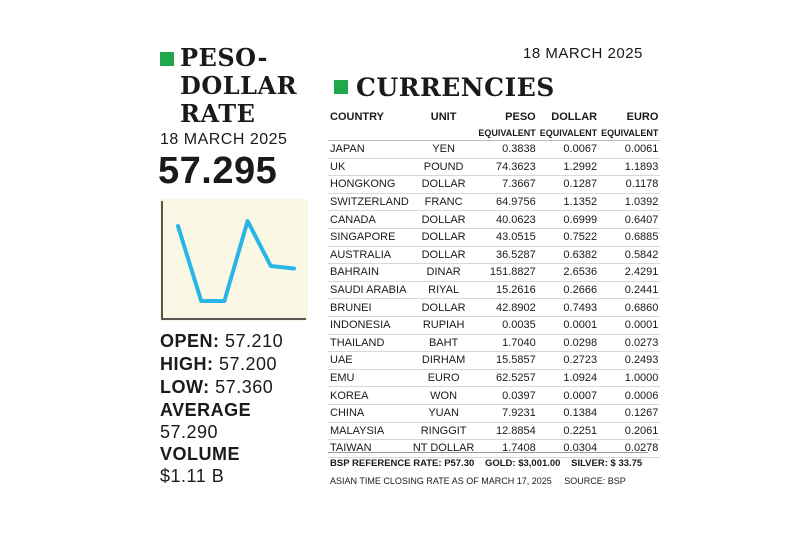 The width and height of the screenshot is (800, 533). I want to click on table-row: SAUDI ARABIA RIYAL 15.2616 0.2666 0.2441, so click(494, 290).